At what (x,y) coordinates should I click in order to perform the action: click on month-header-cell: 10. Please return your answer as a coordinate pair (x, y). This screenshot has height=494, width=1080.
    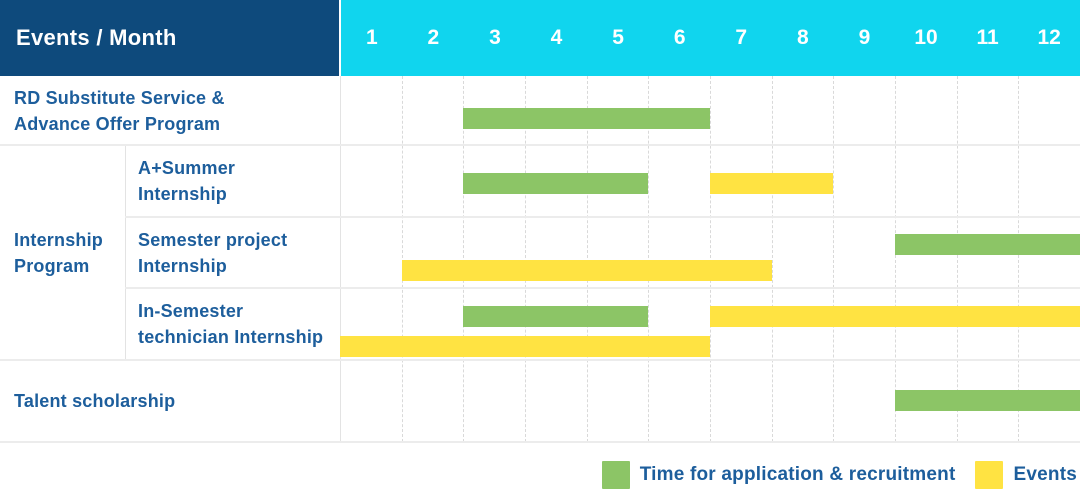
    Looking at the image, I should click on (926, 37).